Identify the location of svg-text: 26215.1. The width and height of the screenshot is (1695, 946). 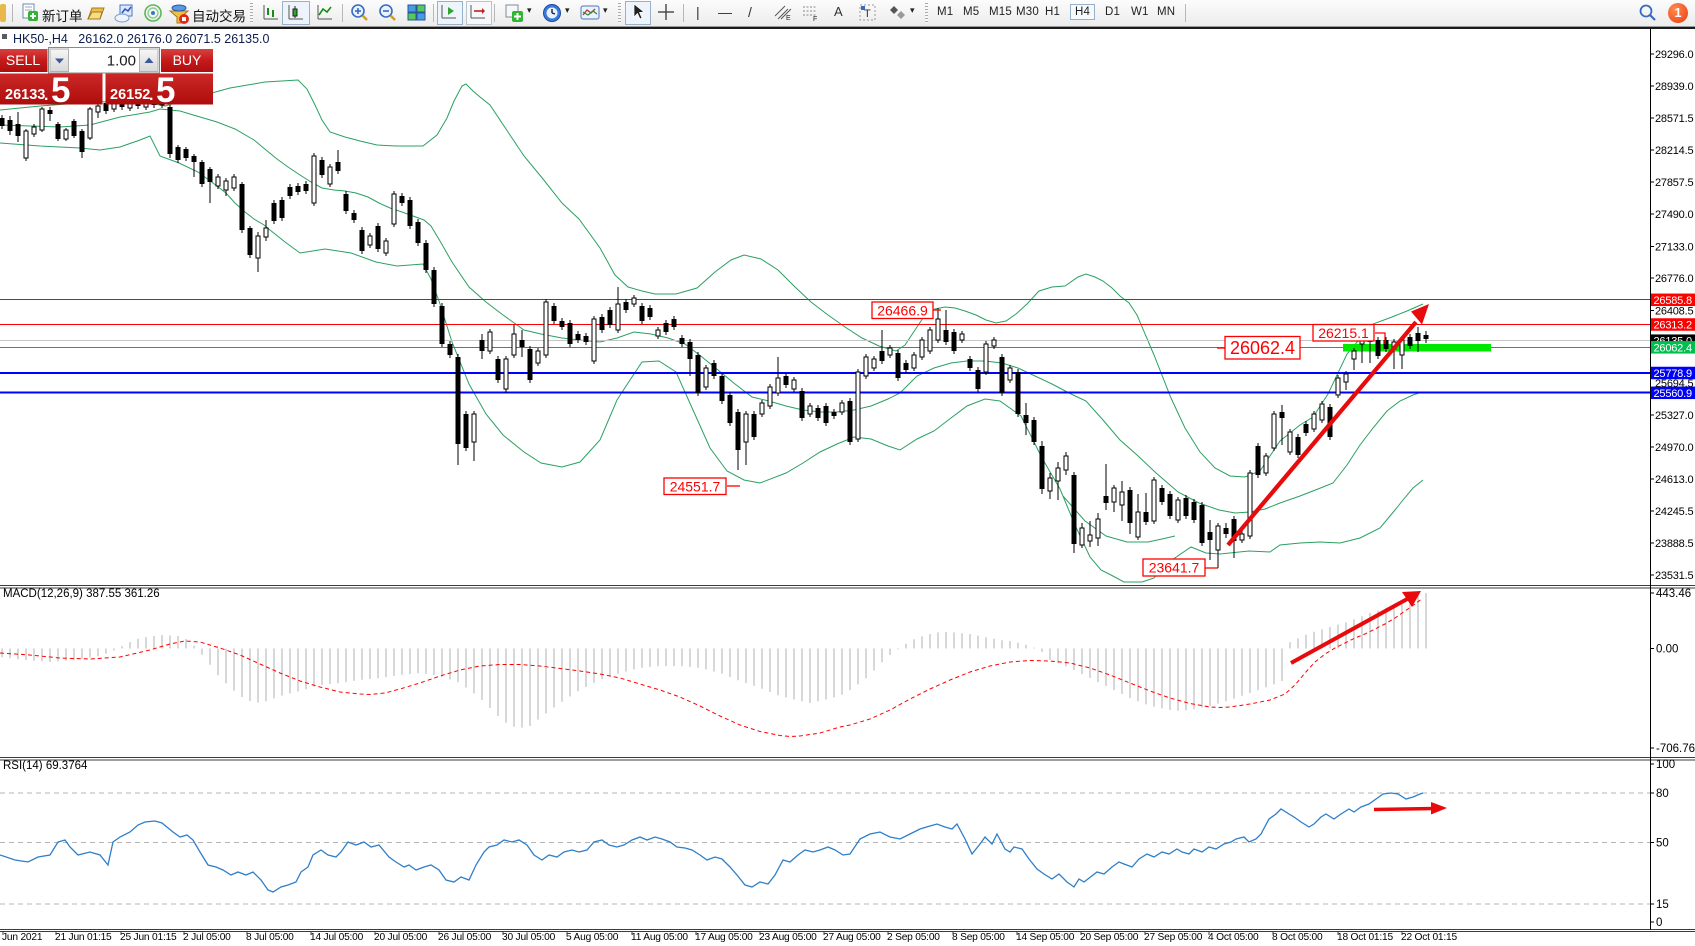
(1343, 333).